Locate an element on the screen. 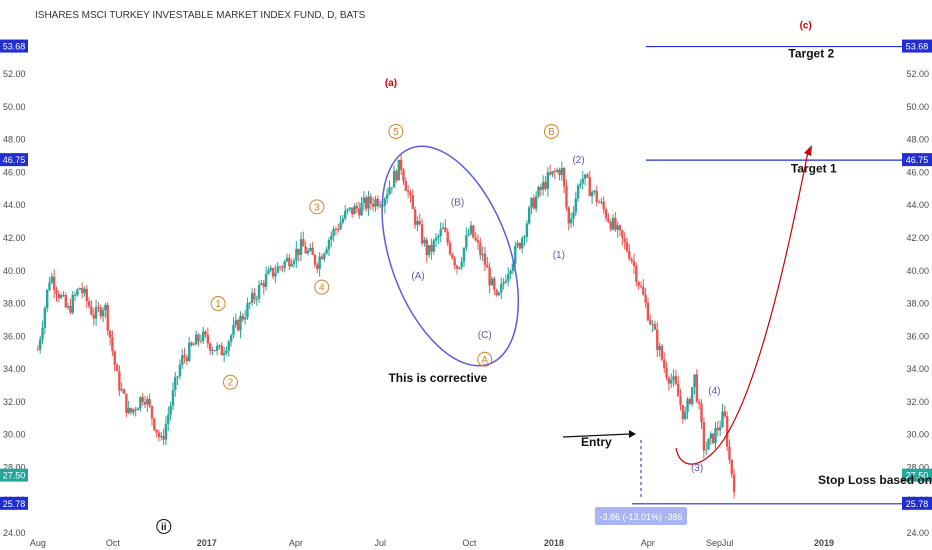 The width and height of the screenshot is (932, 550). left-price-box-label: 25.78 is located at coordinates (14, 504).